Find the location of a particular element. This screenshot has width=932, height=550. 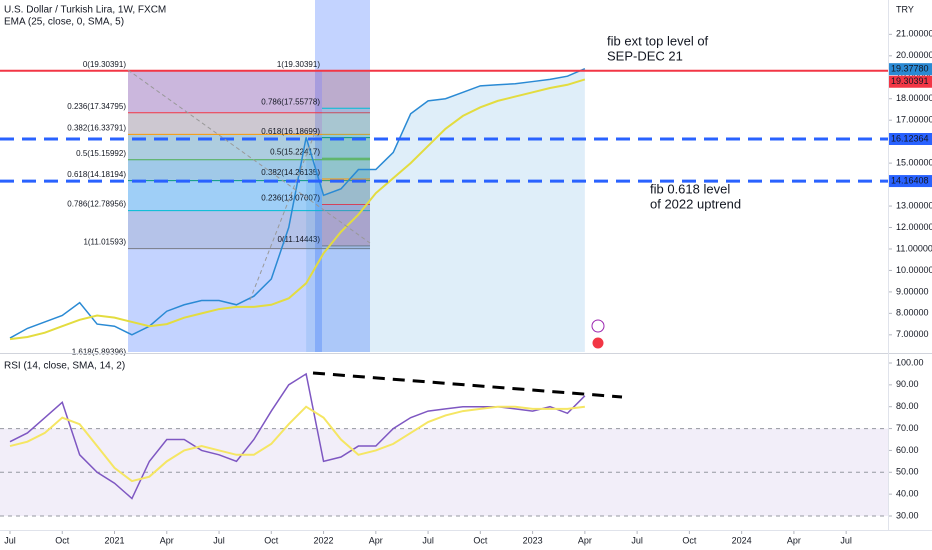

x-tick-label: 2023 is located at coordinates (533, 540).